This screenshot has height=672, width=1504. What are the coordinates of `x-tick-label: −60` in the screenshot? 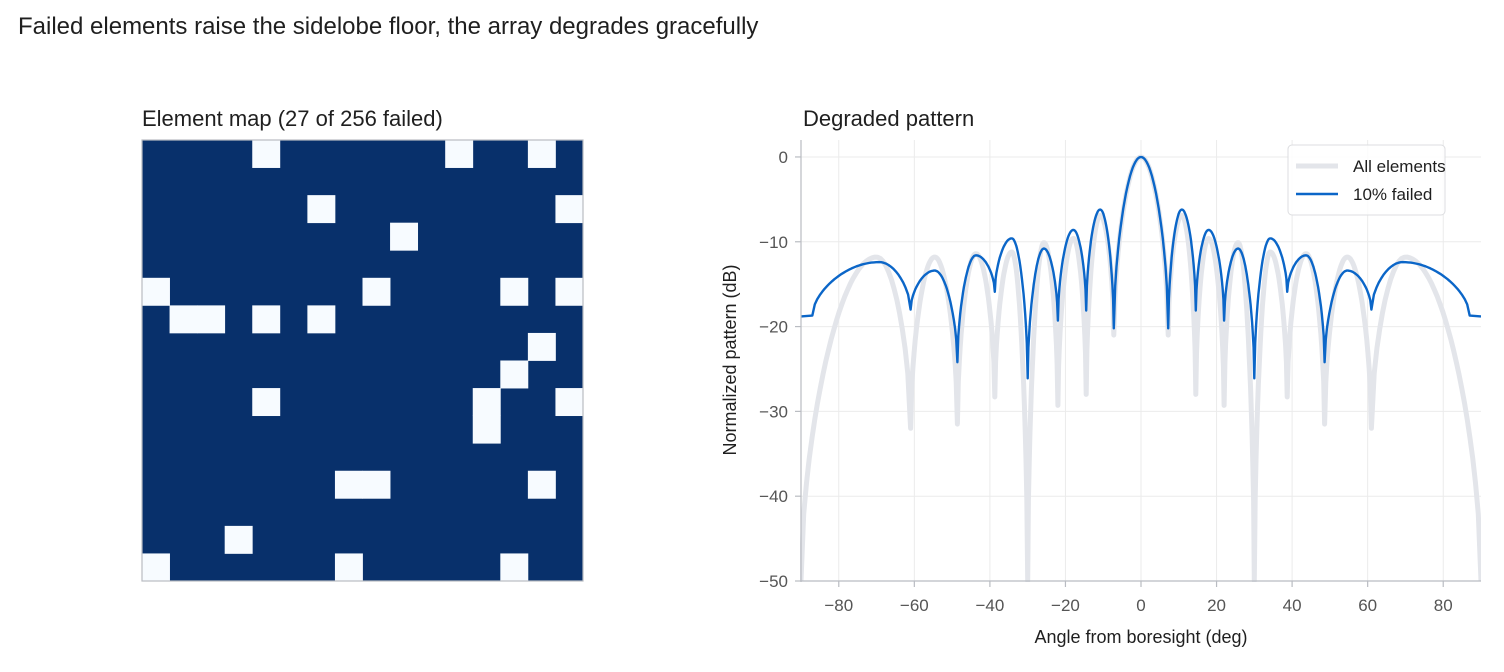 It's located at (914, 605).